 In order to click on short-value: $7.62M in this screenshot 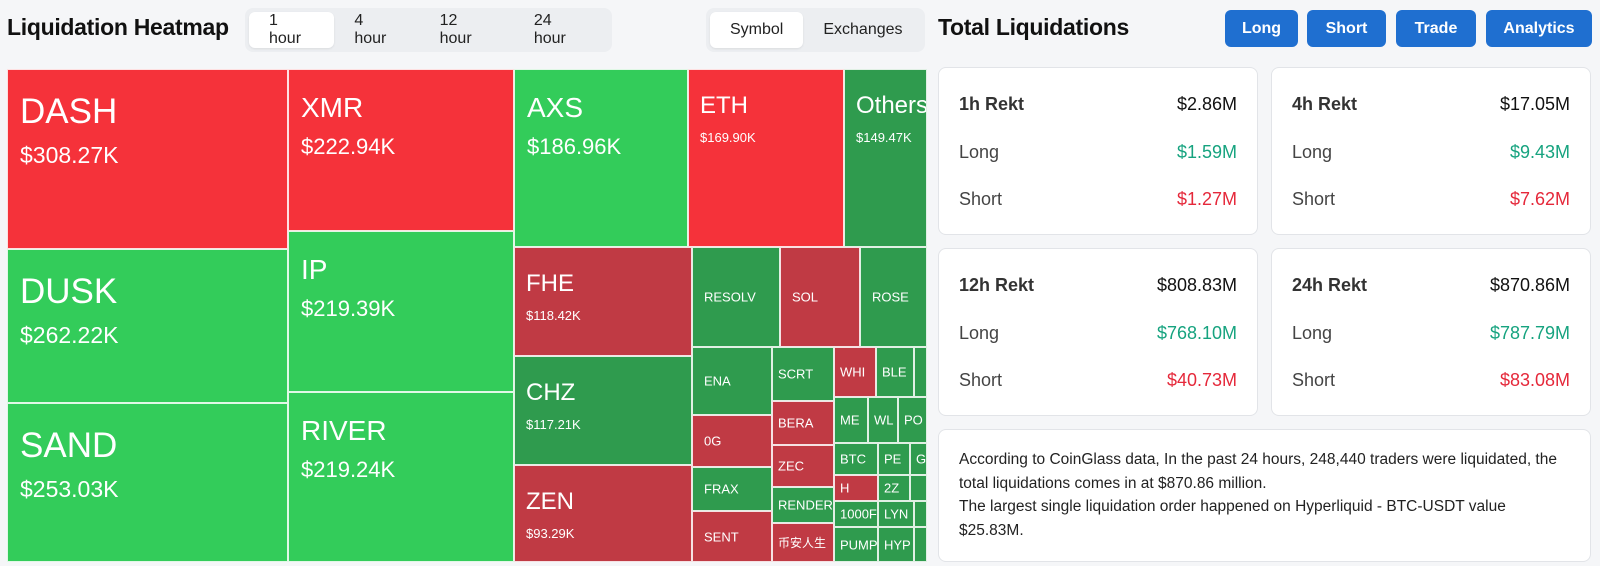, I will do `click(1539, 199)`.